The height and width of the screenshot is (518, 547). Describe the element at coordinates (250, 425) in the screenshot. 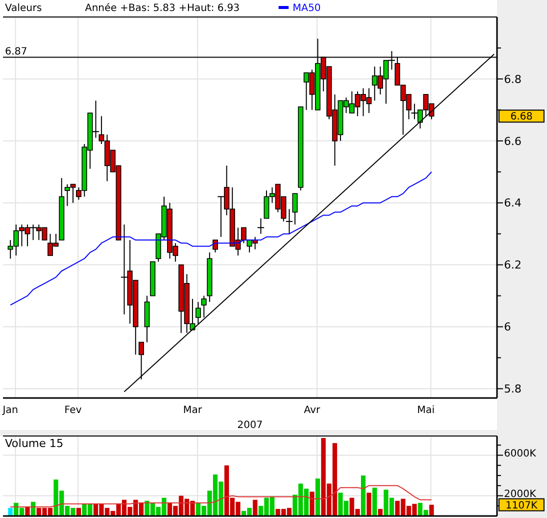

I see `x-axis-title: 2007` at that location.